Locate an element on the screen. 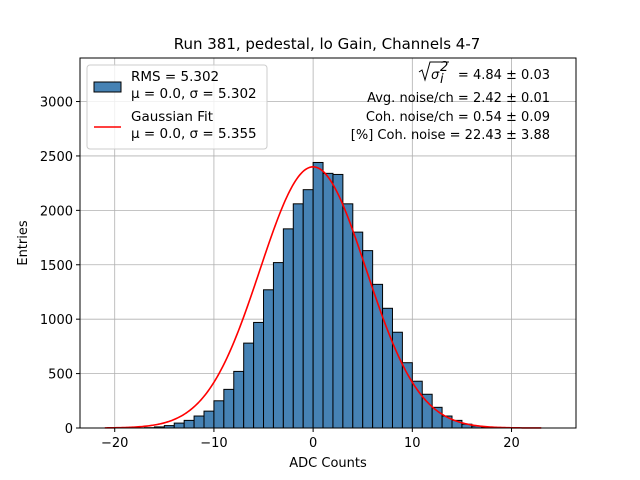  y-tick-label: 3000 is located at coordinates (56, 103).